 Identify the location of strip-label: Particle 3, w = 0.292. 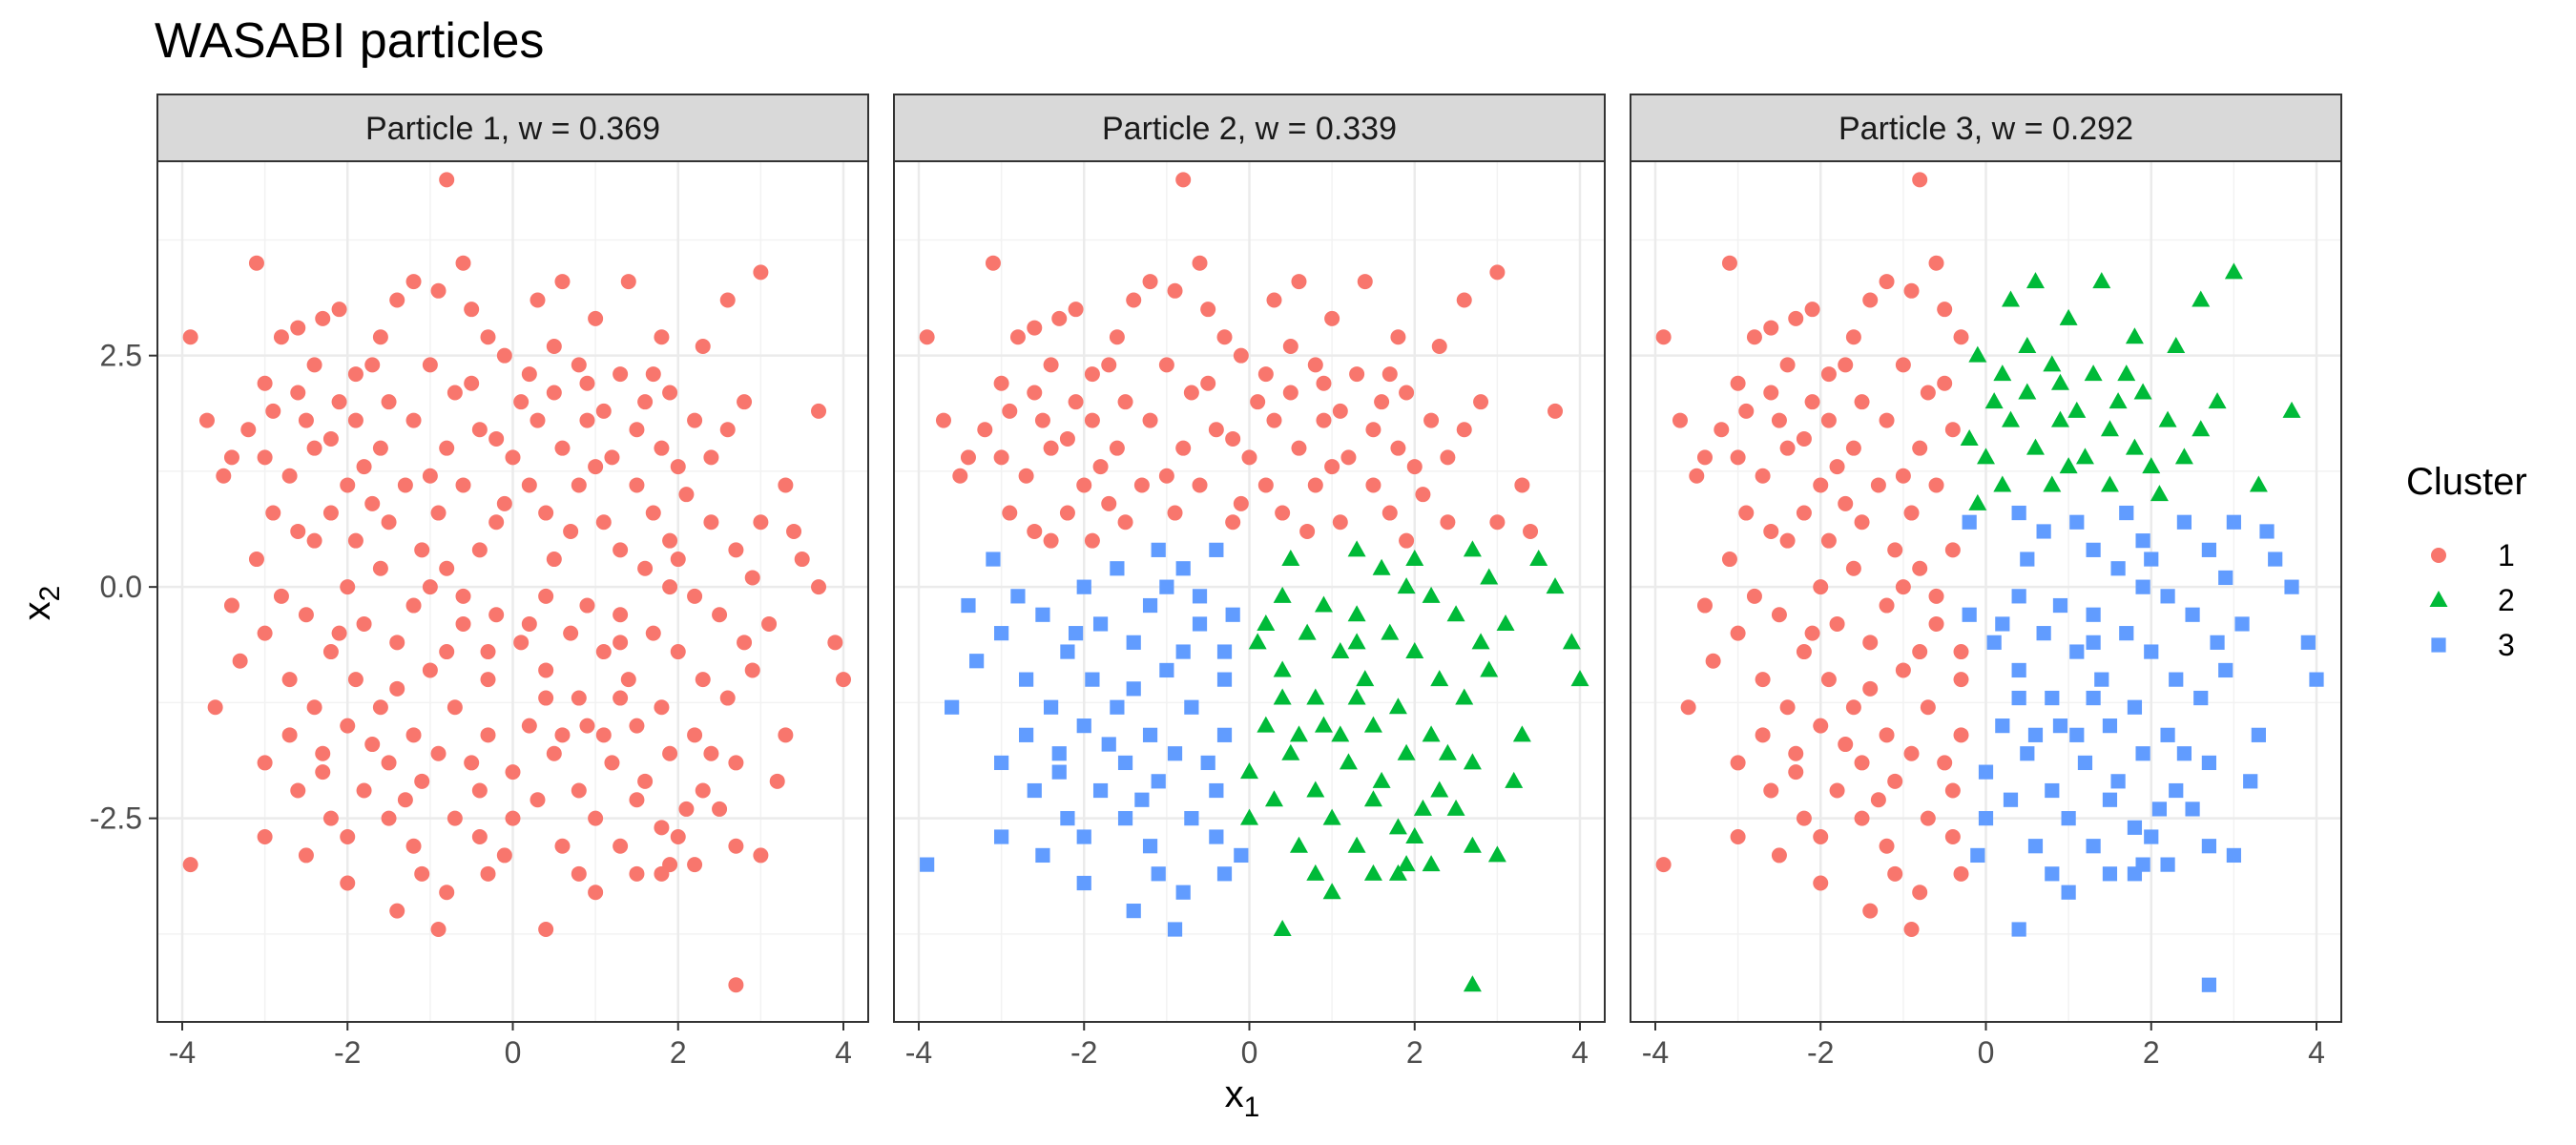
(1986, 129).